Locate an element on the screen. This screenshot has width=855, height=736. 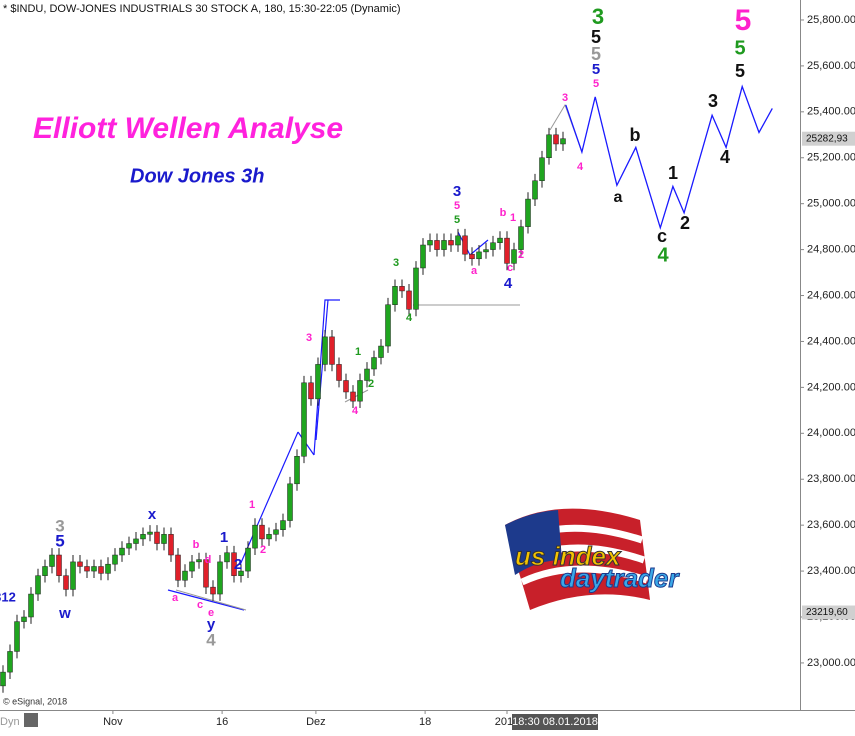
x-tick-label: 16 is located at coordinates (222, 722).